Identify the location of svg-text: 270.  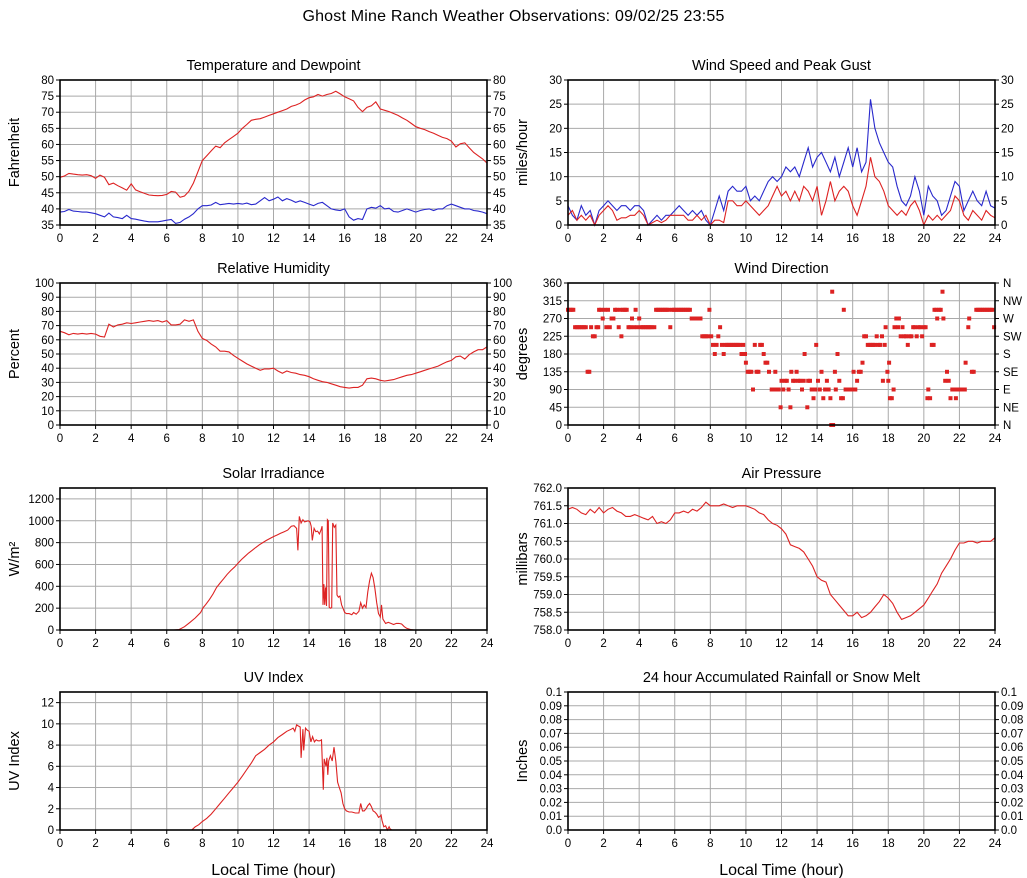
(552, 320).